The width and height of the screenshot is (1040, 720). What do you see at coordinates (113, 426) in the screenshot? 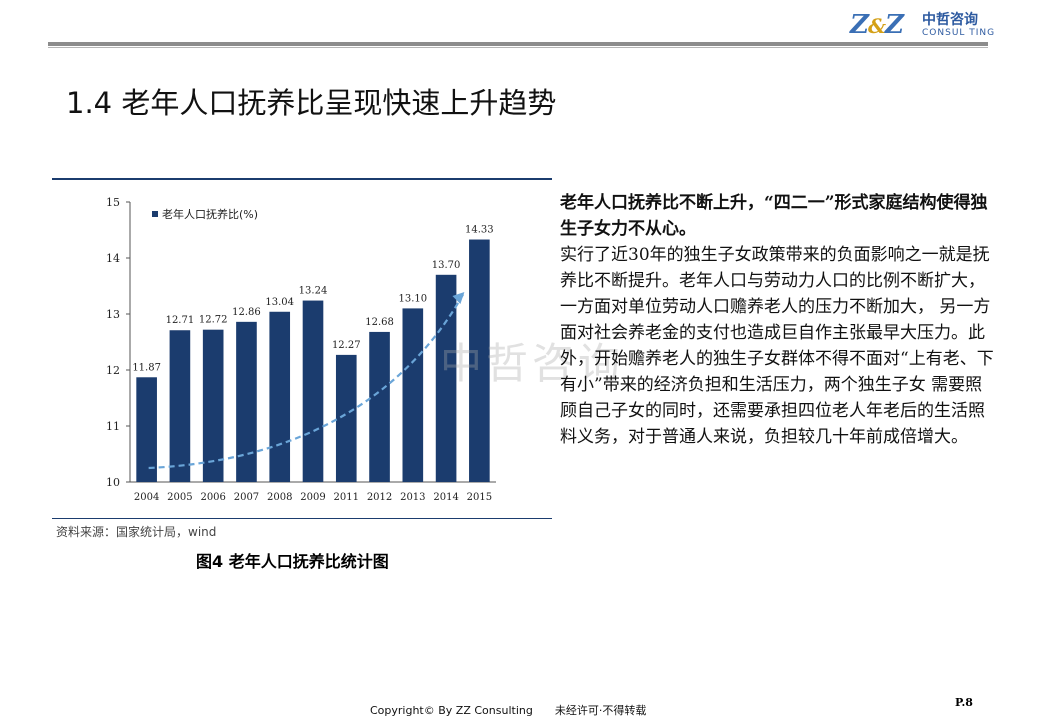
I see `y-tick-label: 11` at bounding box center [113, 426].